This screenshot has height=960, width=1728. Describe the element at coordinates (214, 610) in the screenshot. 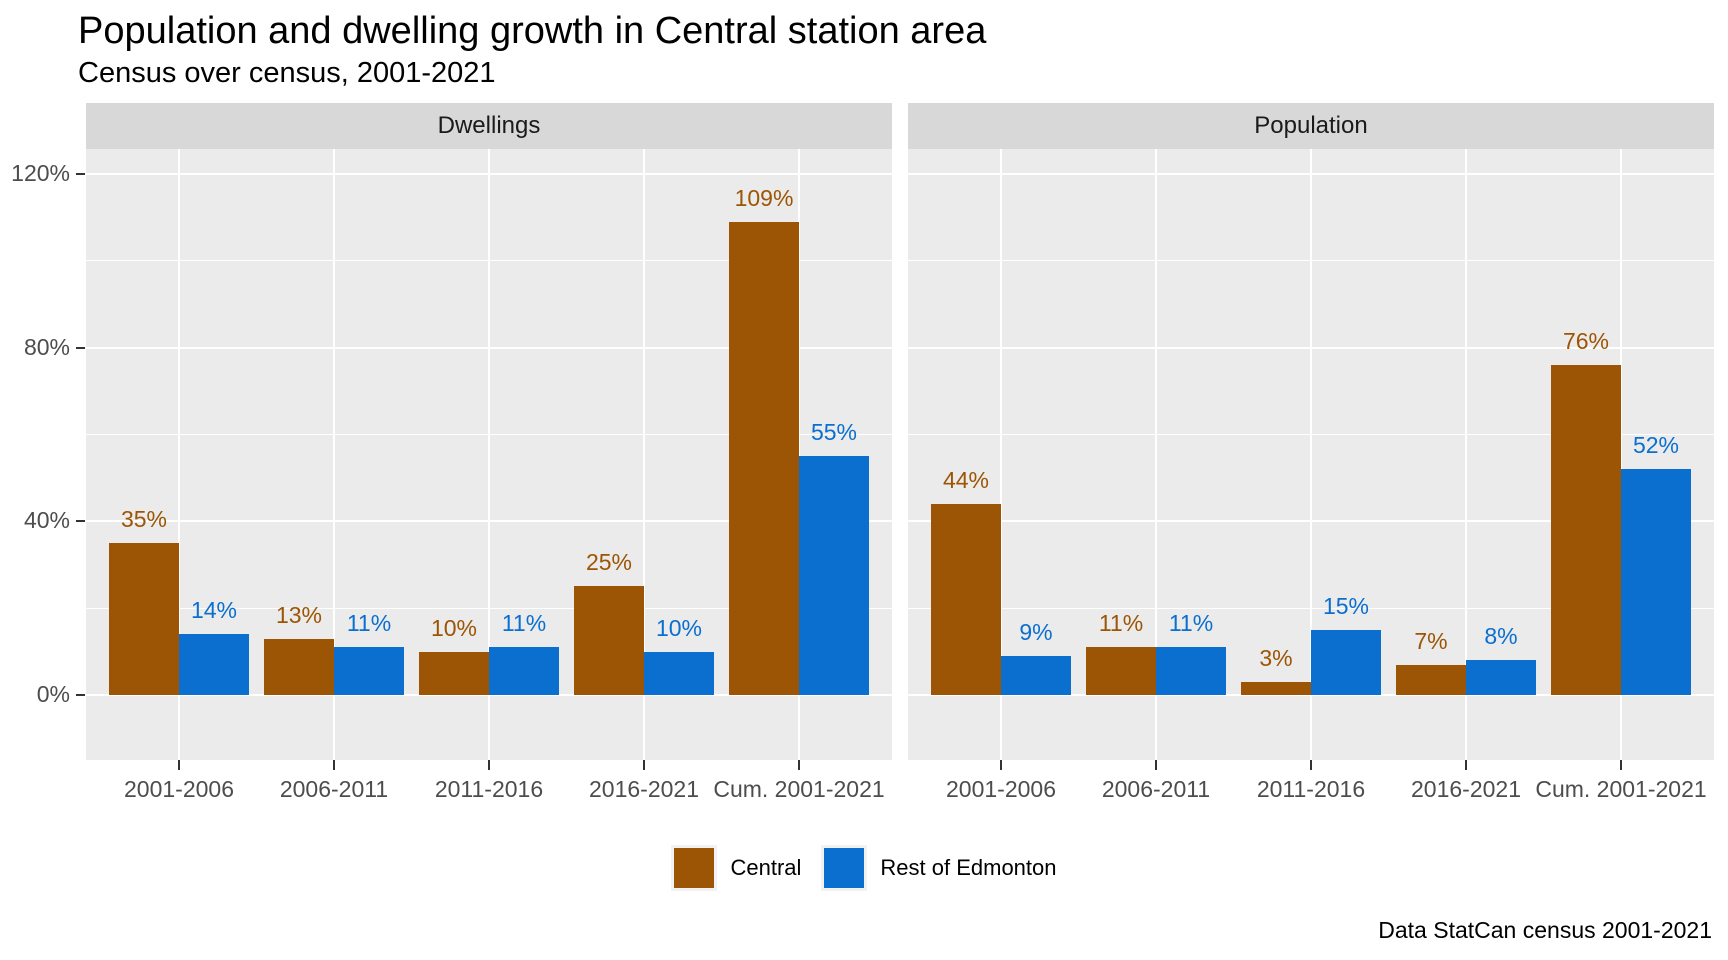

I see `bar-value-label: 14%` at that location.